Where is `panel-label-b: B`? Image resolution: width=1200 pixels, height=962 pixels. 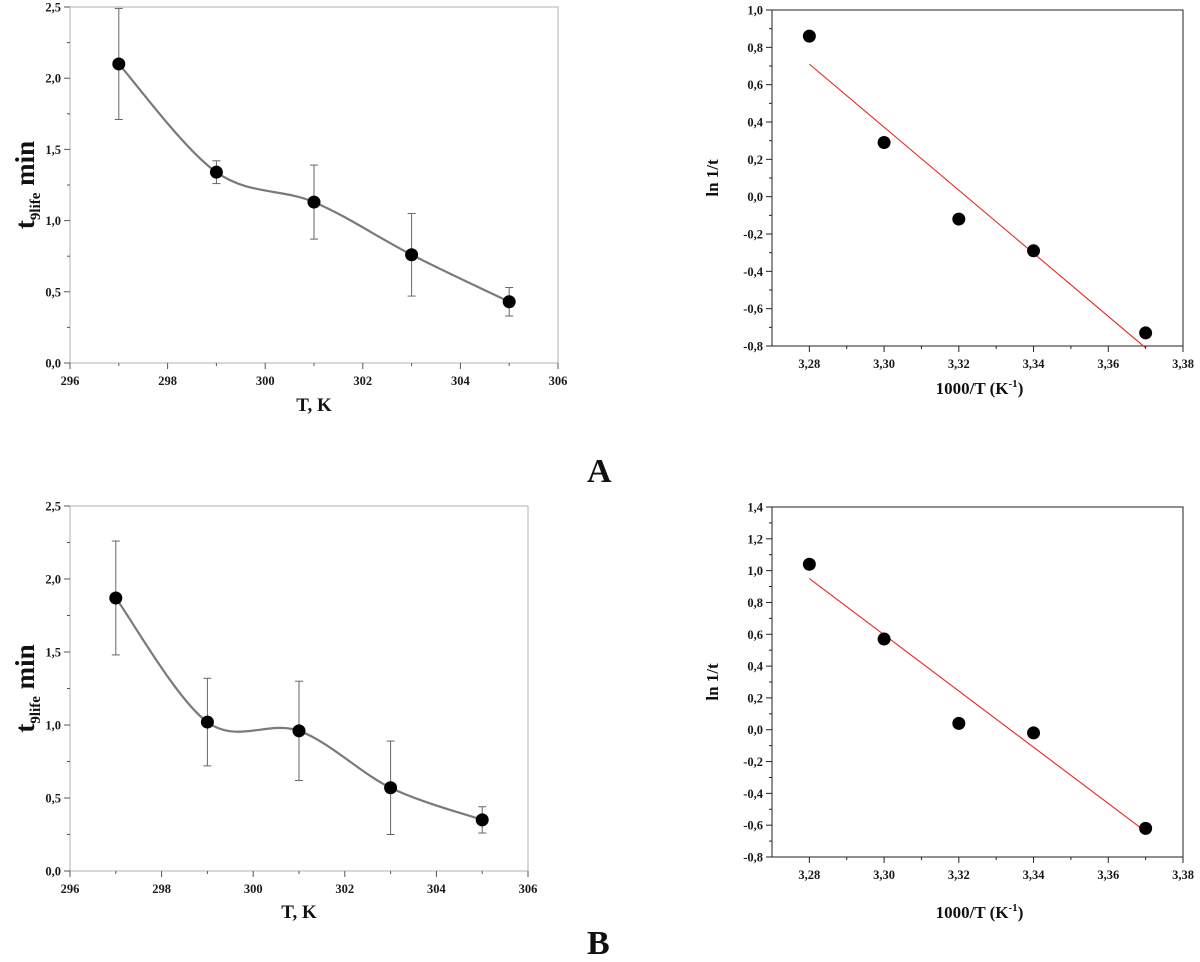
panel-label-b: B is located at coordinates (598, 943).